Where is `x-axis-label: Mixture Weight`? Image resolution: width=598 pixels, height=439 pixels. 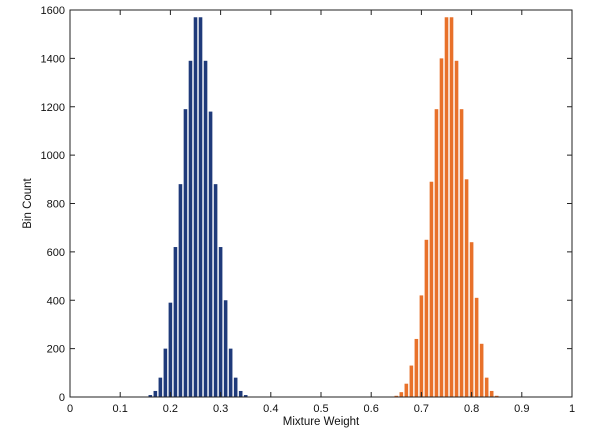 x-axis-label: Mixture Weight is located at coordinates (321, 422).